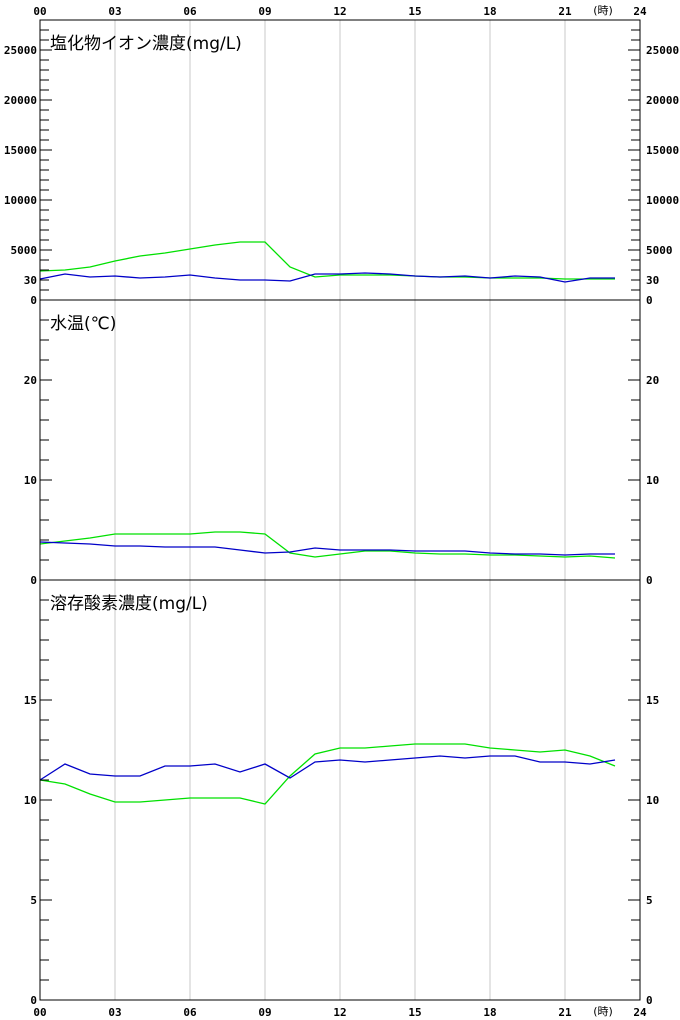 This screenshot has width=680, height=1020. Describe the element at coordinates (20, 50) in the screenshot. I see `y-tick-label-left: 25000` at that location.